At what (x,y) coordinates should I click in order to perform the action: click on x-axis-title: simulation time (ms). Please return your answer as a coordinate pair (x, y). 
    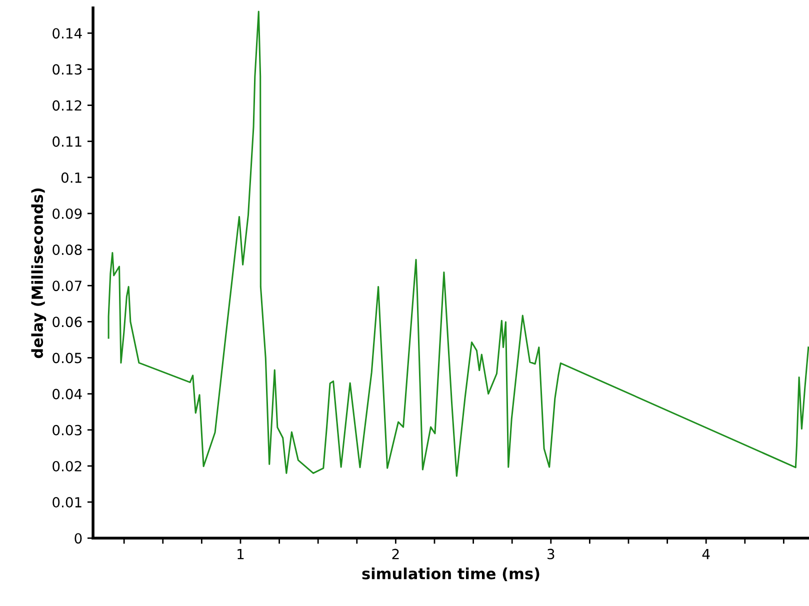
    Looking at the image, I should click on (451, 575).